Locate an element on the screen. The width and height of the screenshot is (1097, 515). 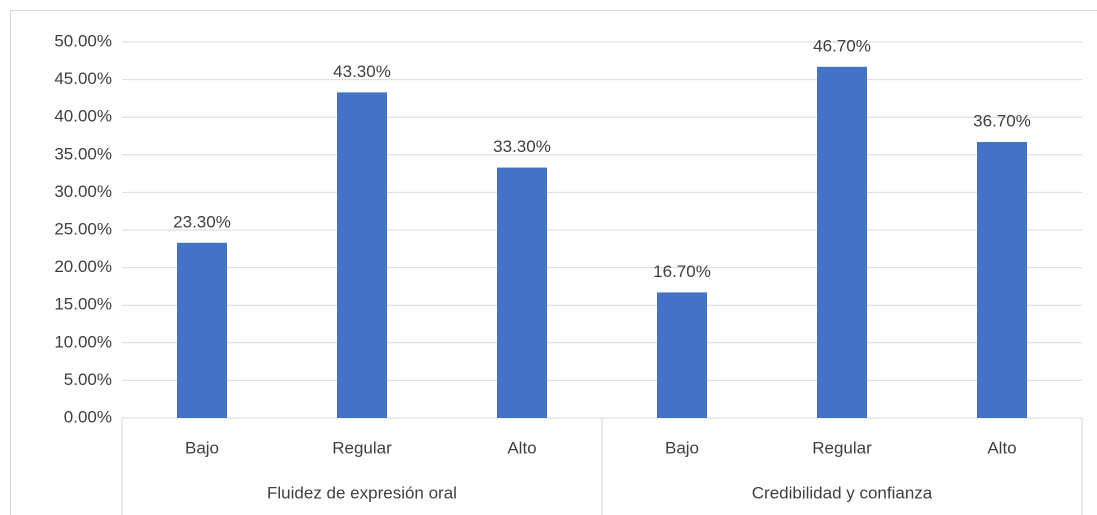
y-tick-label: 15.00% is located at coordinates (83, 304).